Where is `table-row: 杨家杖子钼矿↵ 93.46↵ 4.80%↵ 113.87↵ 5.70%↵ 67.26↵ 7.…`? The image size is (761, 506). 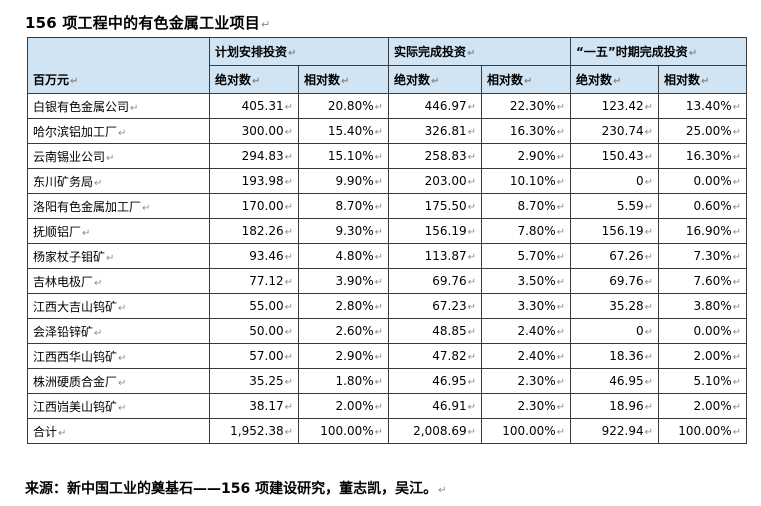 table-row: 杨家杖子钼矿↵ 93.46↵ 4.80%↵ 113.87↵ 5.70%↵ 67.26↵ 7.… is located at coordinates (387, 256).